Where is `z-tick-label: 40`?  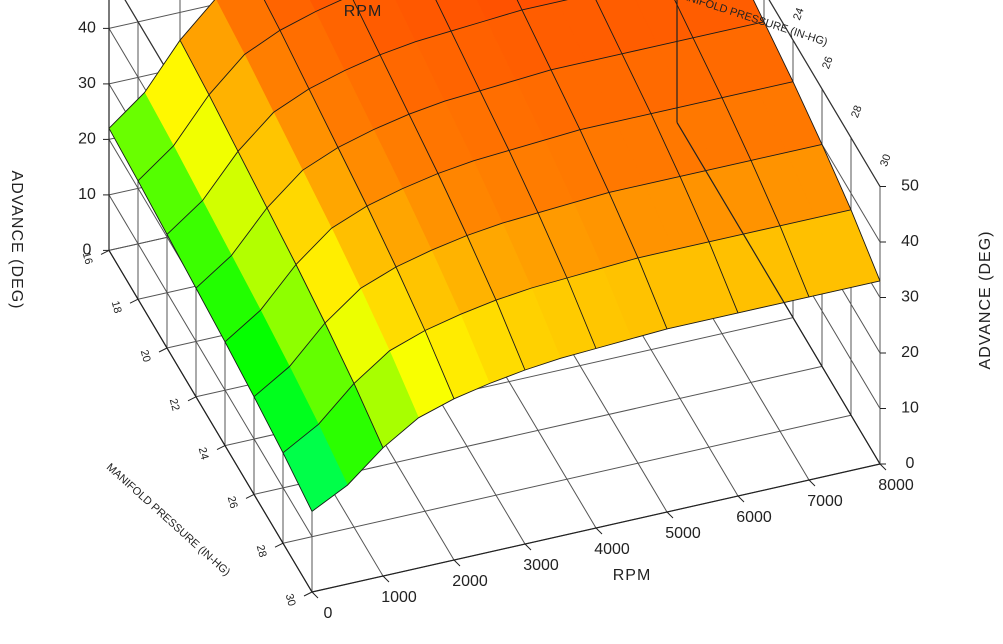 z-tick-label: 40 is located at coordinates (87, 28).